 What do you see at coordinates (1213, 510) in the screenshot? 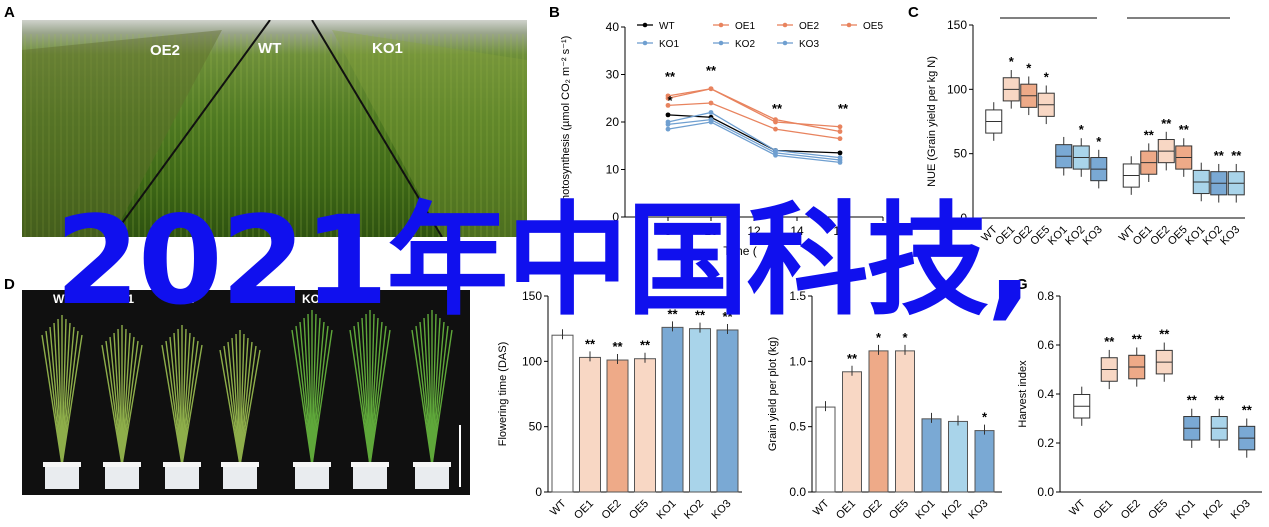
I see `x-tick-label: KO2` at bounding box center [1213, 510].